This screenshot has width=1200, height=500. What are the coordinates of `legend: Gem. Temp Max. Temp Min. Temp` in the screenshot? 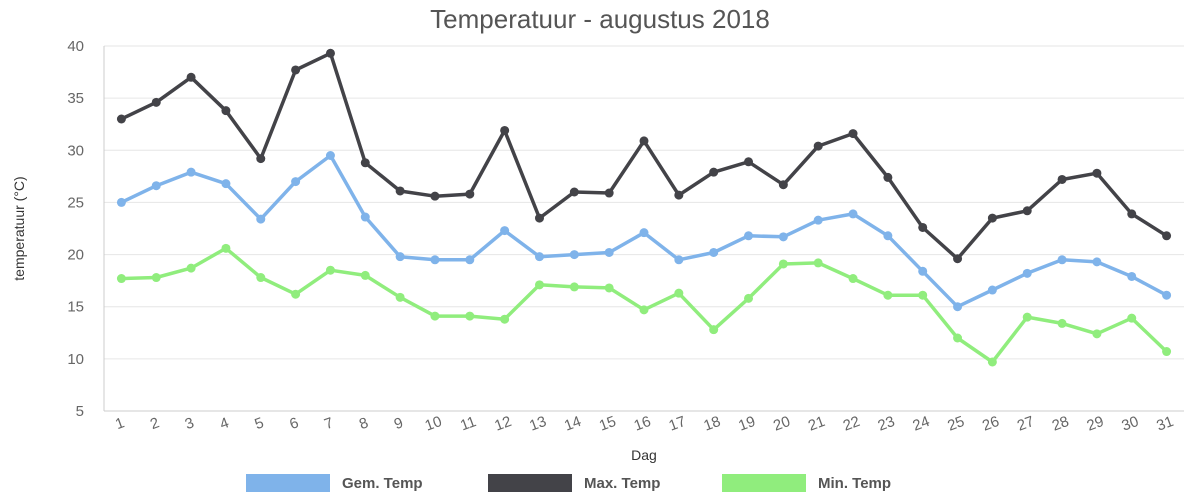 It's located at (568, 483).